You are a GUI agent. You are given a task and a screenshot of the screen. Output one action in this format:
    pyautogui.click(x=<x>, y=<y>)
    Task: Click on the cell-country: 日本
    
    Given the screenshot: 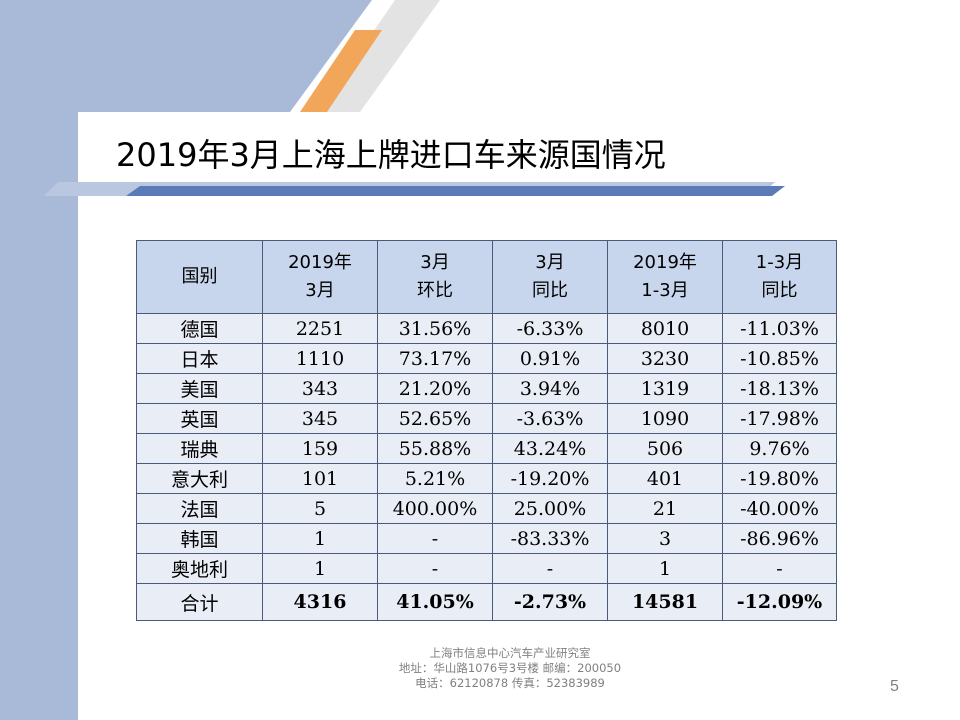 What is the action you would take?
    pyautogui.click(x=199, y=358)
    